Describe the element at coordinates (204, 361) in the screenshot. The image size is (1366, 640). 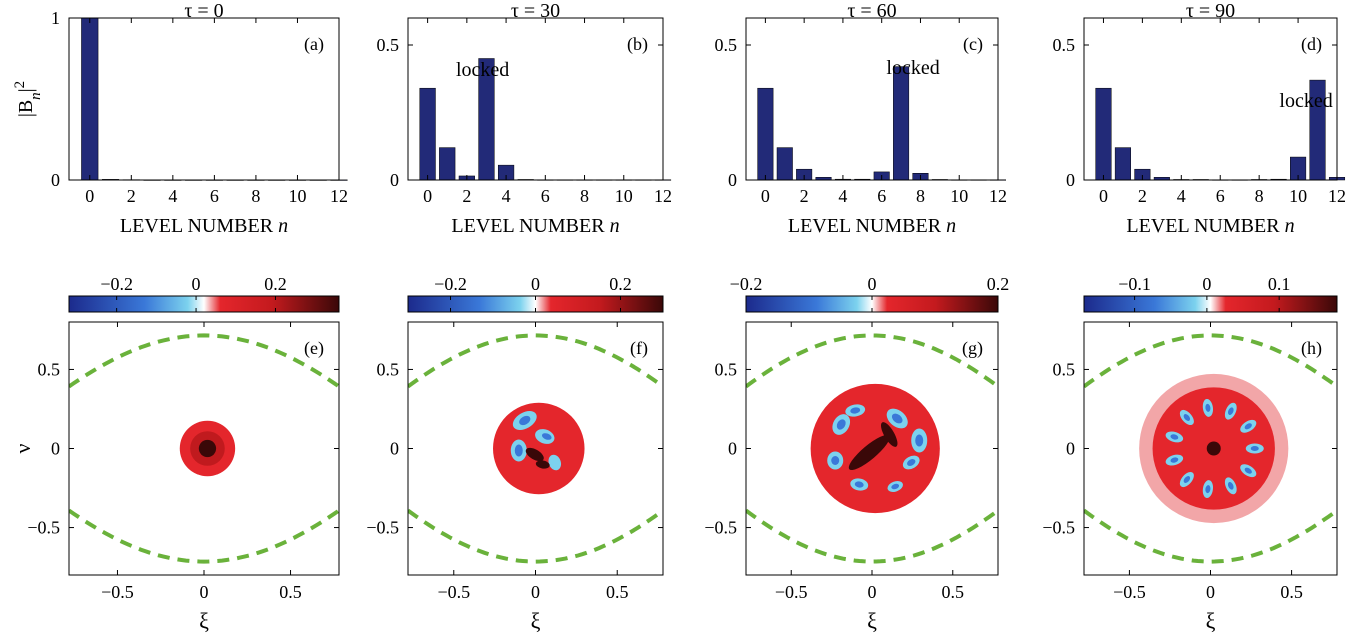
I see `separatrix-upper` at that location.